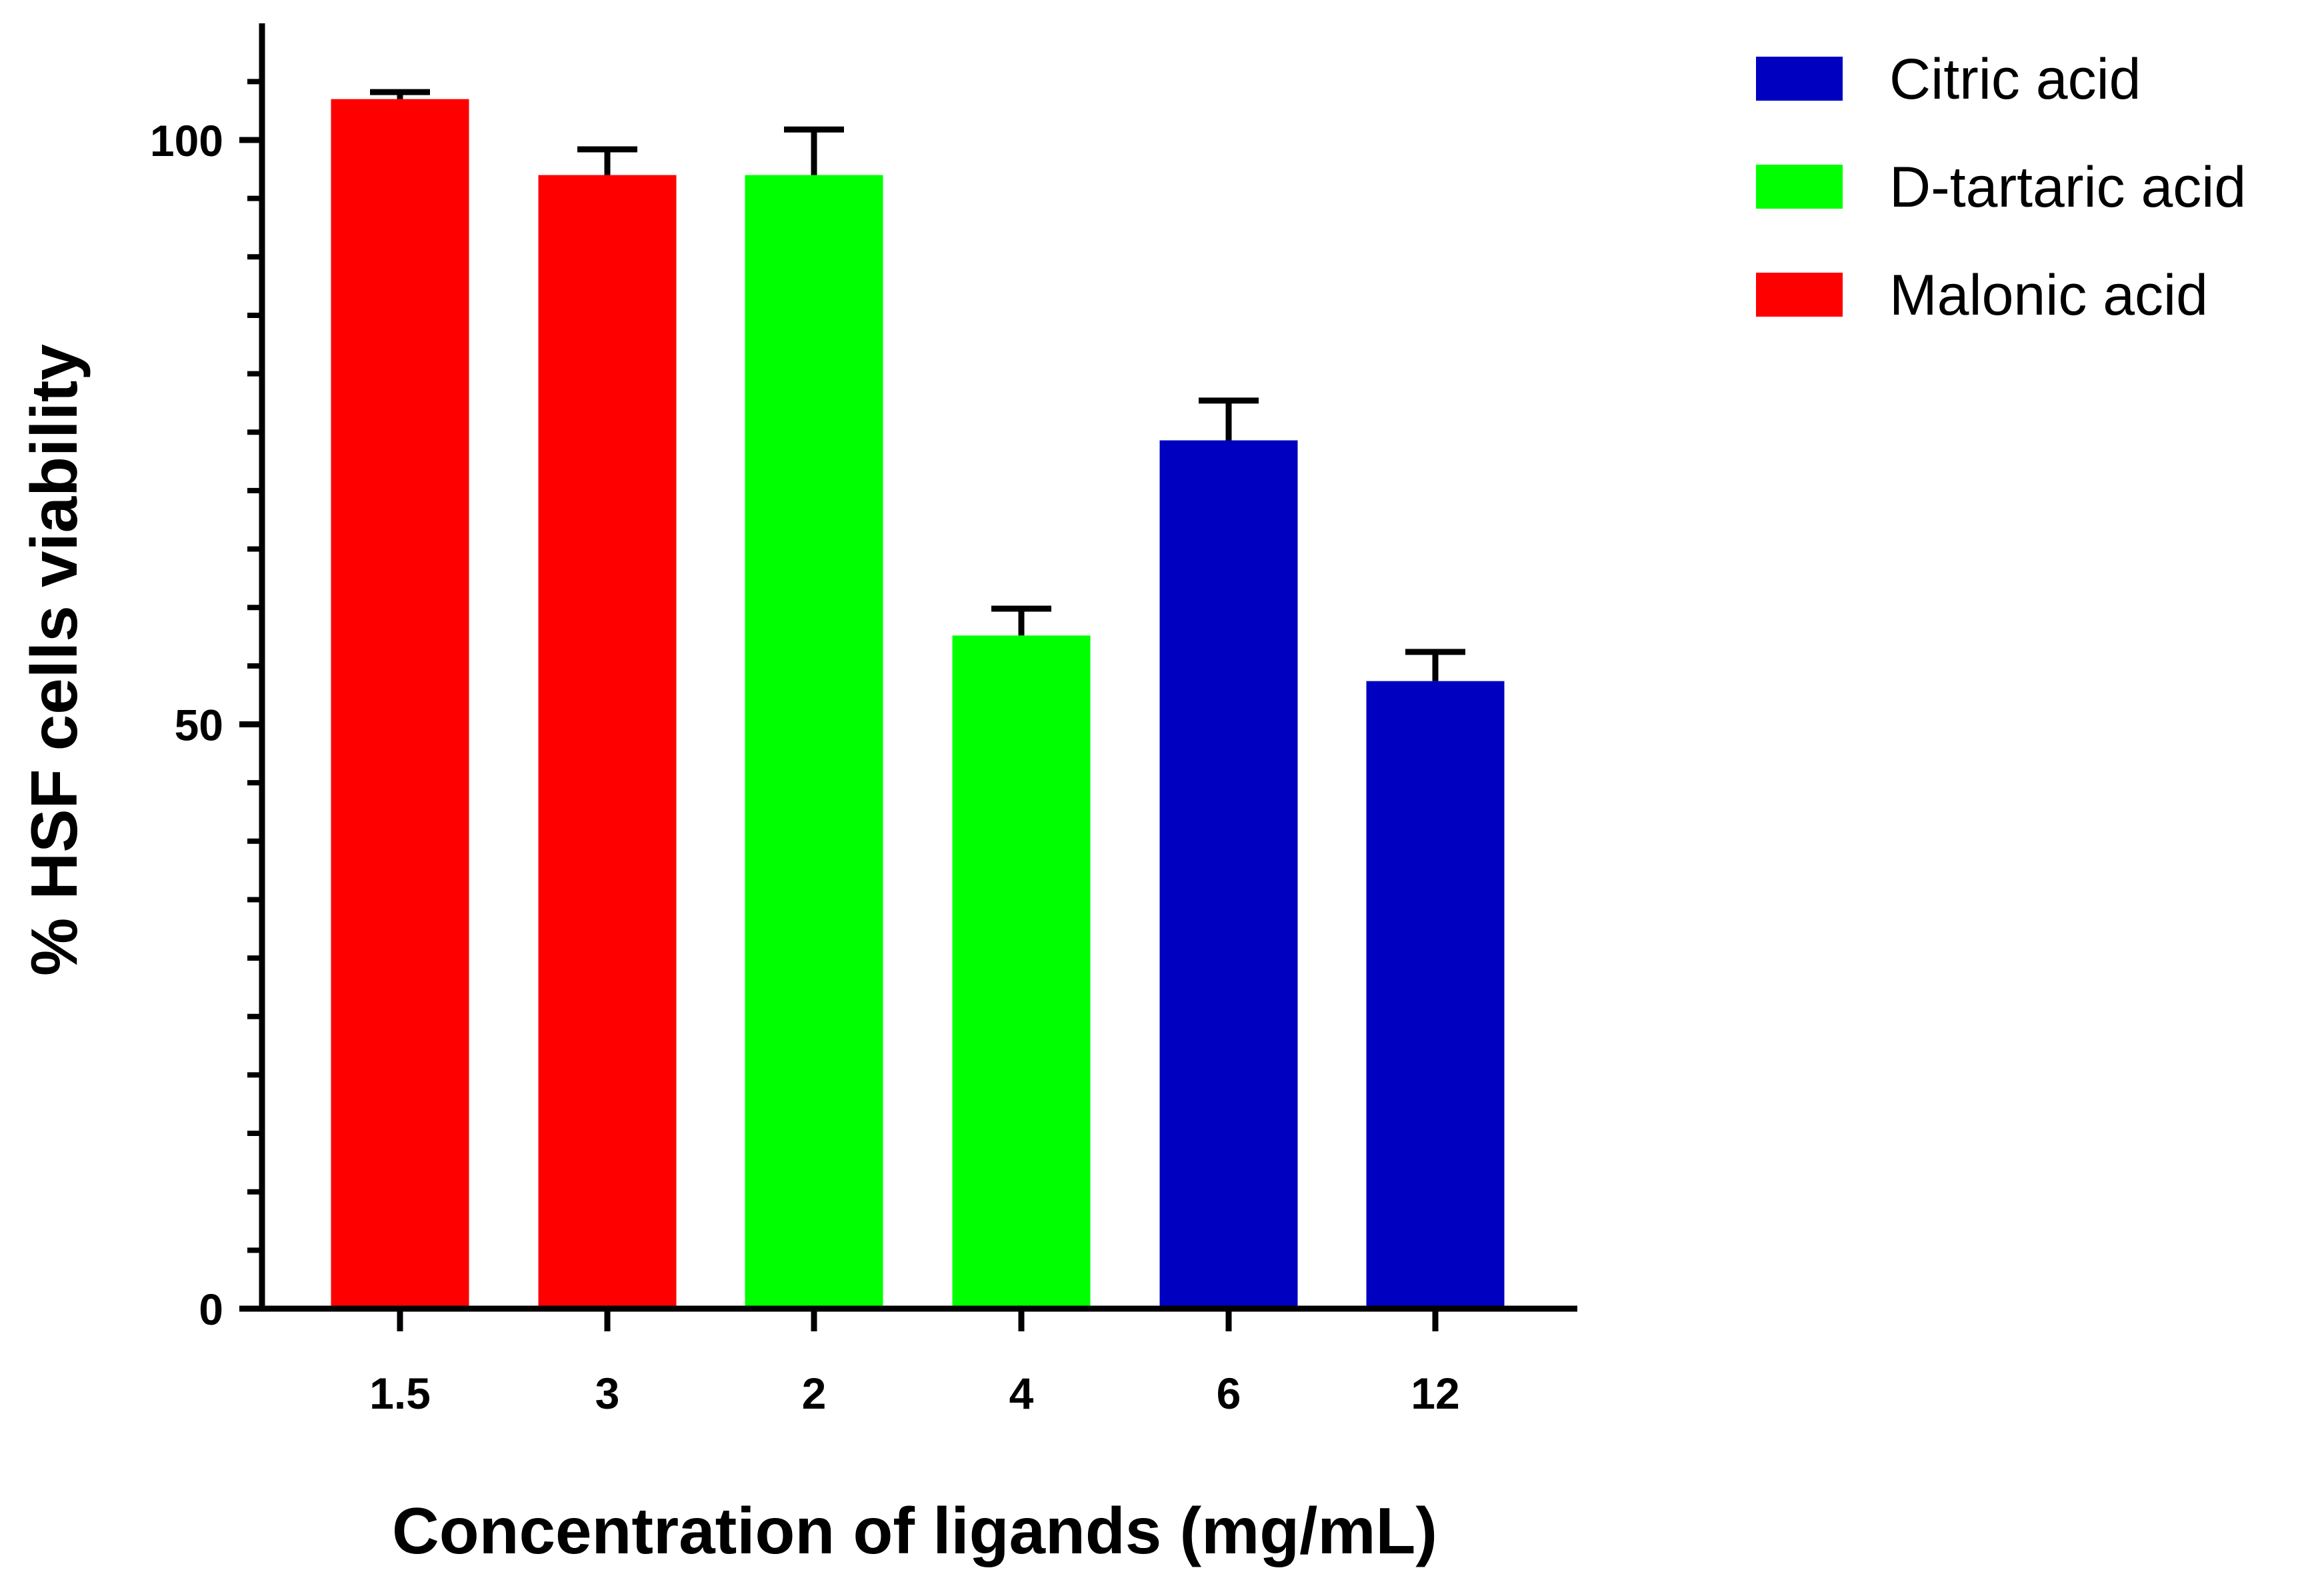 The height and width of the screenshot is (1580, 2324). What do you see at coordinates (199, 725) in the screenshot?
I see `y-tick-label: 50` at bounding box center [199, 725].